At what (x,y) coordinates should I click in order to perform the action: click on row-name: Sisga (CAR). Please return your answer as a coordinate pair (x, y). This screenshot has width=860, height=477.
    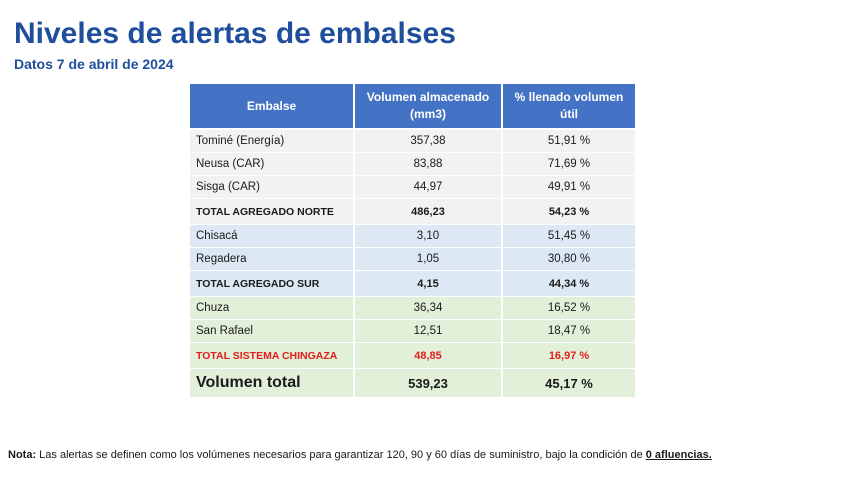
    Looking at the image, I should click on (272, 187).